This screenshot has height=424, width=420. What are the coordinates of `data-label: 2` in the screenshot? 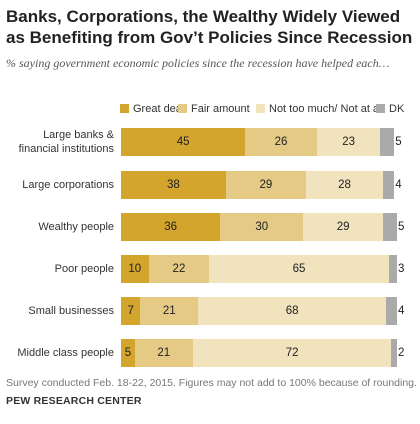 It's located at (401, 353).